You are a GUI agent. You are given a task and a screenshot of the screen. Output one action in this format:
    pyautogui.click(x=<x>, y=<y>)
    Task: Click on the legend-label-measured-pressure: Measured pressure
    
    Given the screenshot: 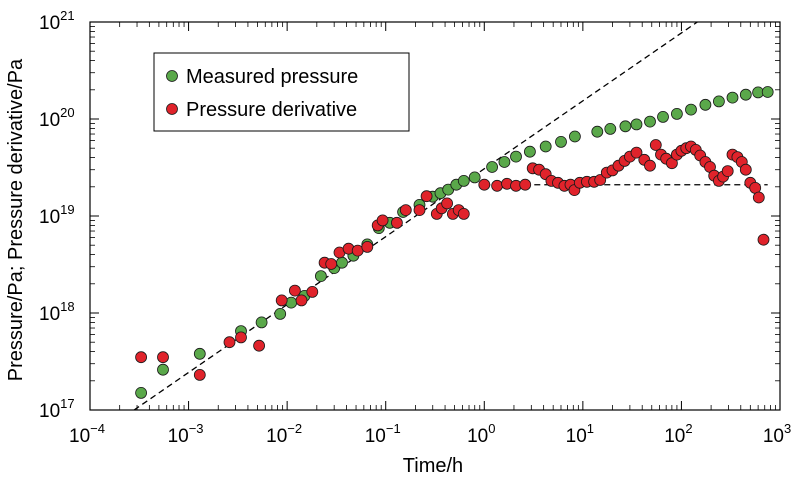 What is the action you would take?
    pyautogui.click(x=272, y=77)
    